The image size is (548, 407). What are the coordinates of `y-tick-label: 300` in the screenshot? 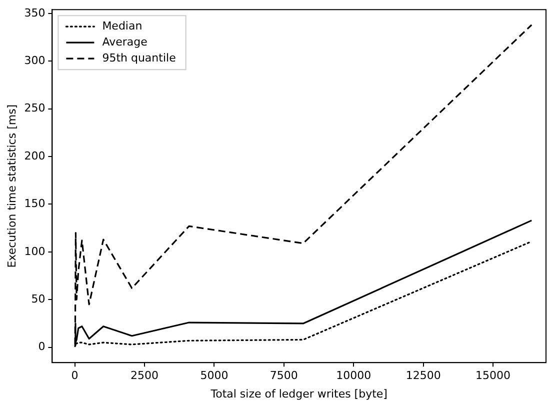 It's located at (35, 60).